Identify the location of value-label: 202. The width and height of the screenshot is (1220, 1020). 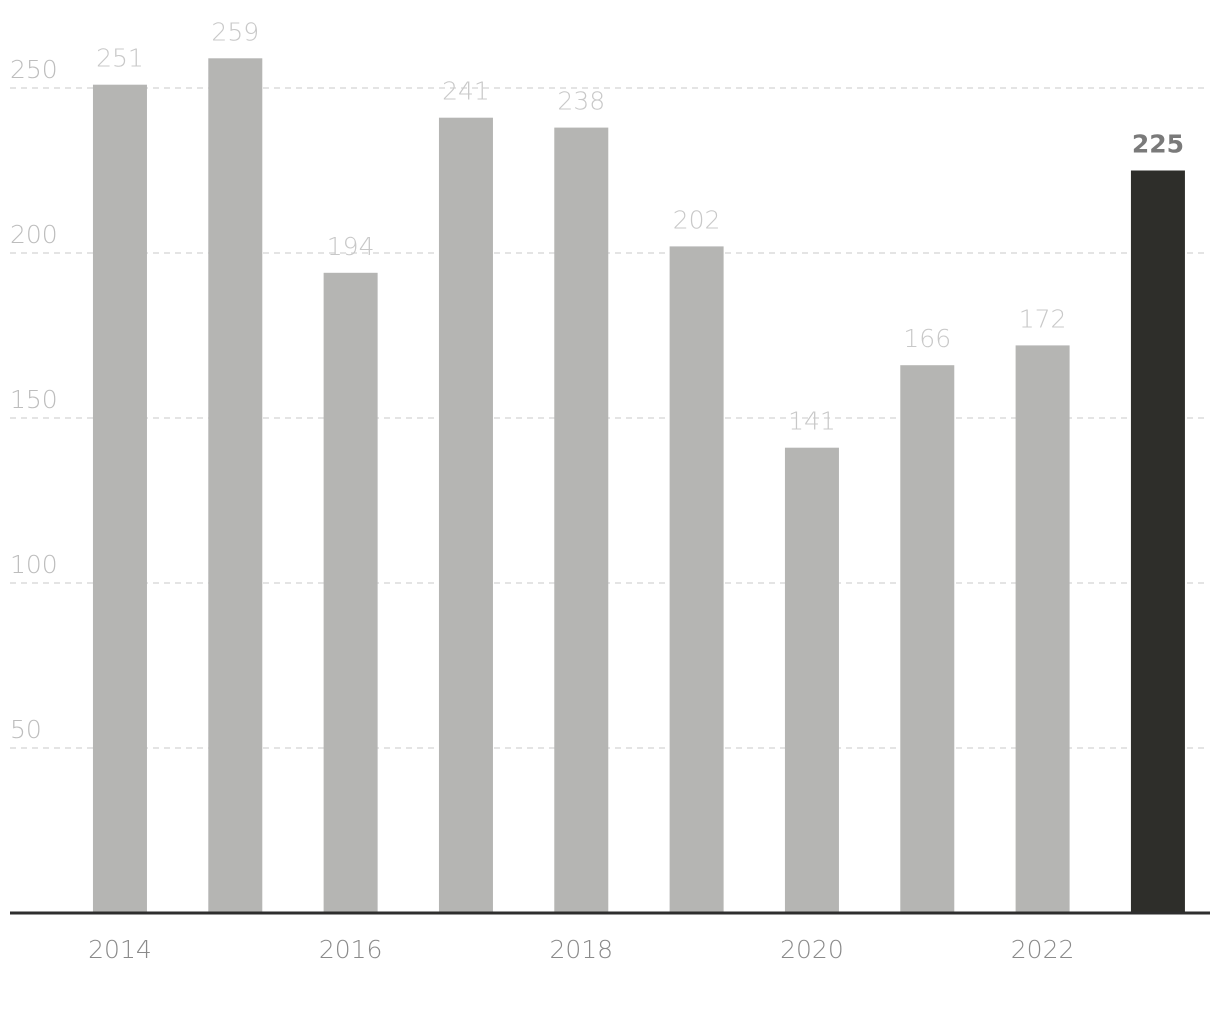
(697, 219).